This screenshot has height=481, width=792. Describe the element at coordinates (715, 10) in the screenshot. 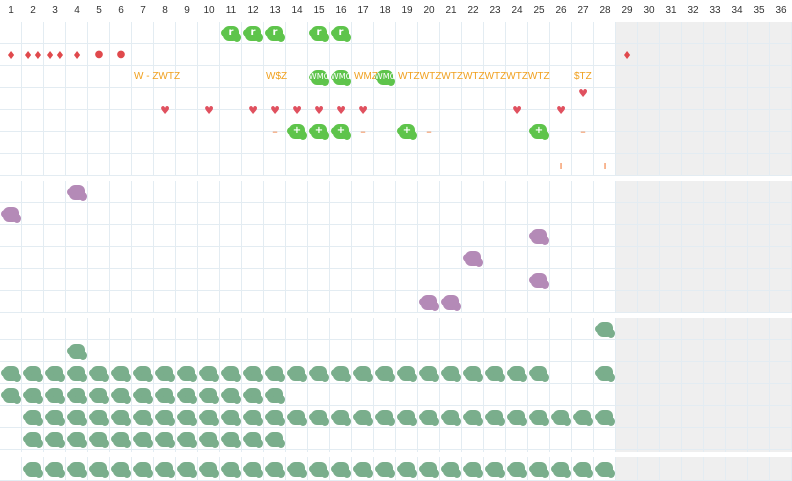

I see `day-header-cell: 33` at that location.